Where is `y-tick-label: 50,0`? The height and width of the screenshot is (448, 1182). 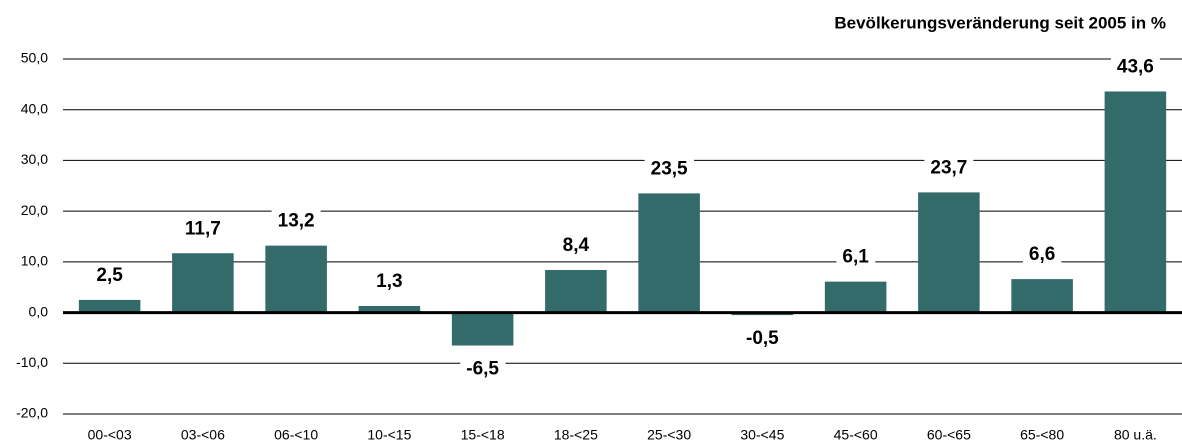 y-tick-label: 50,0 is located at coordinates (34, 58).